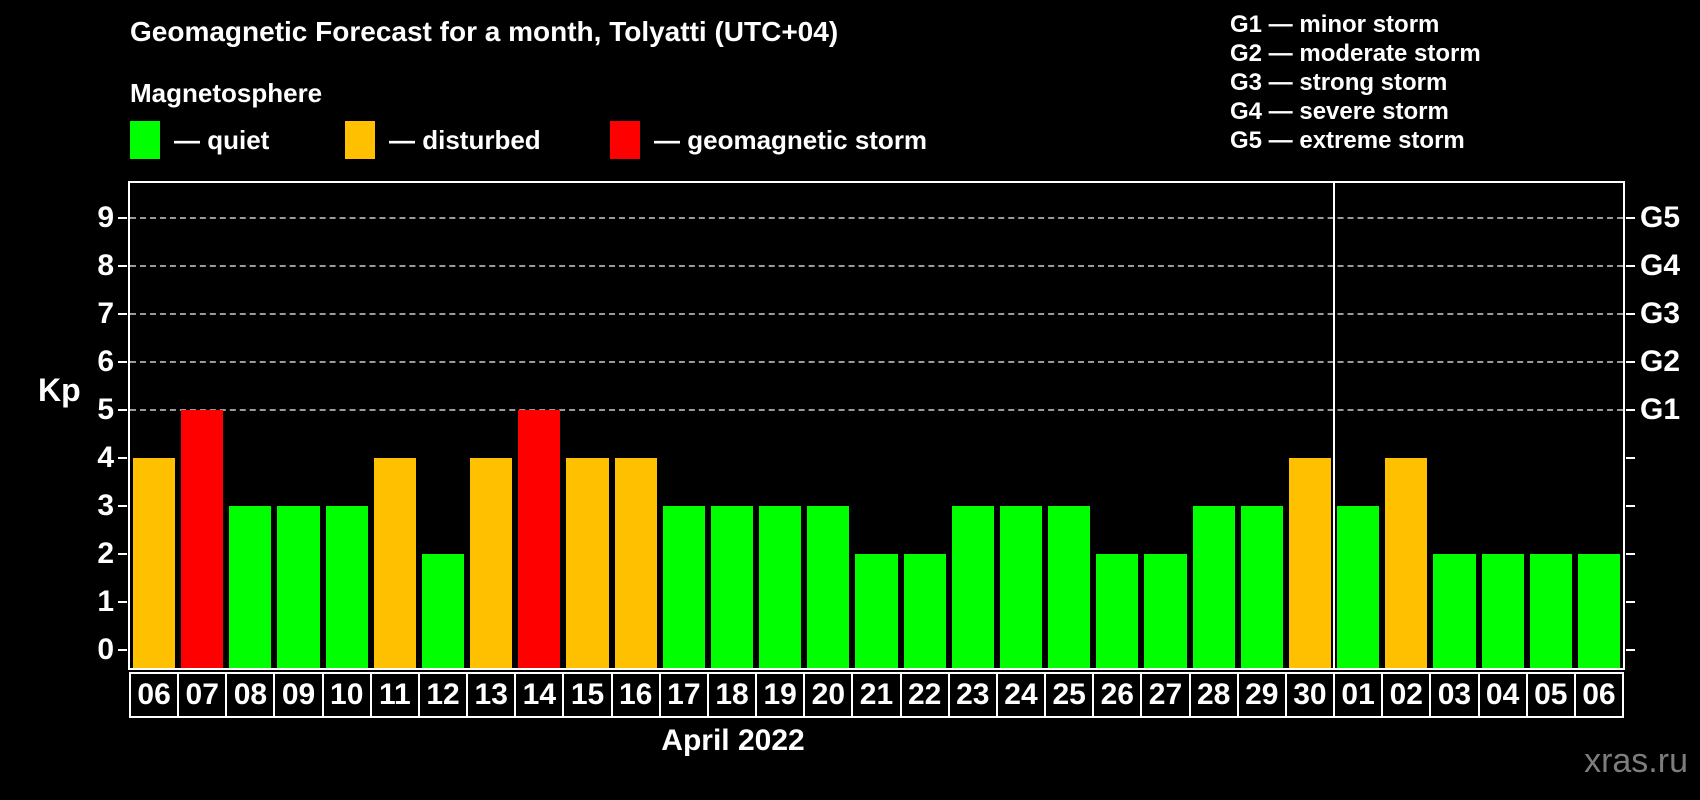 This screenshot has width=1700, height=800. What do you see at coordinates (828, 695) in the screenshot?
I see `day-label-cell: 20` at bounding box center [828, 695].